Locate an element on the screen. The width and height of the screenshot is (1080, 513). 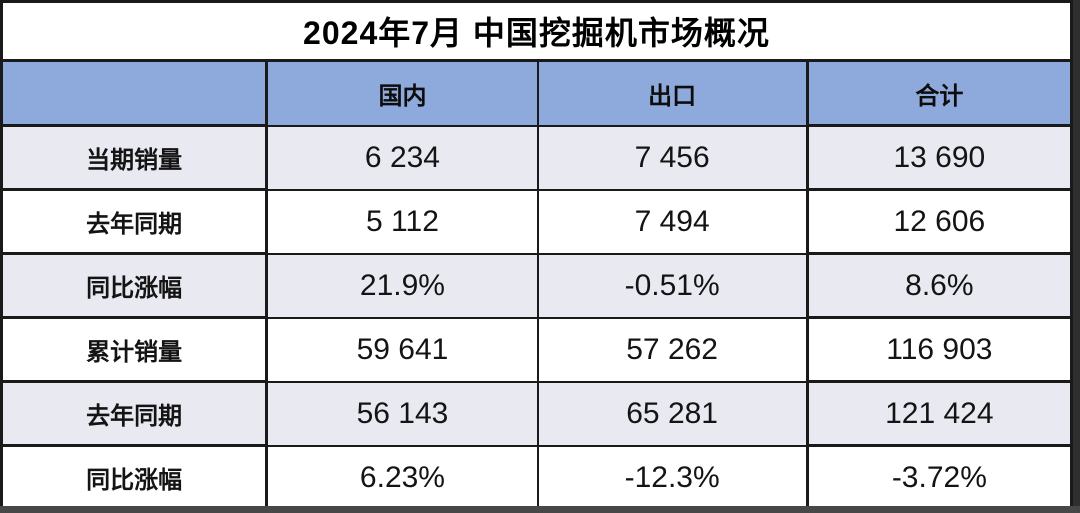
cell-lastyear-export: 7 494 is located at coordinates (672, 221).